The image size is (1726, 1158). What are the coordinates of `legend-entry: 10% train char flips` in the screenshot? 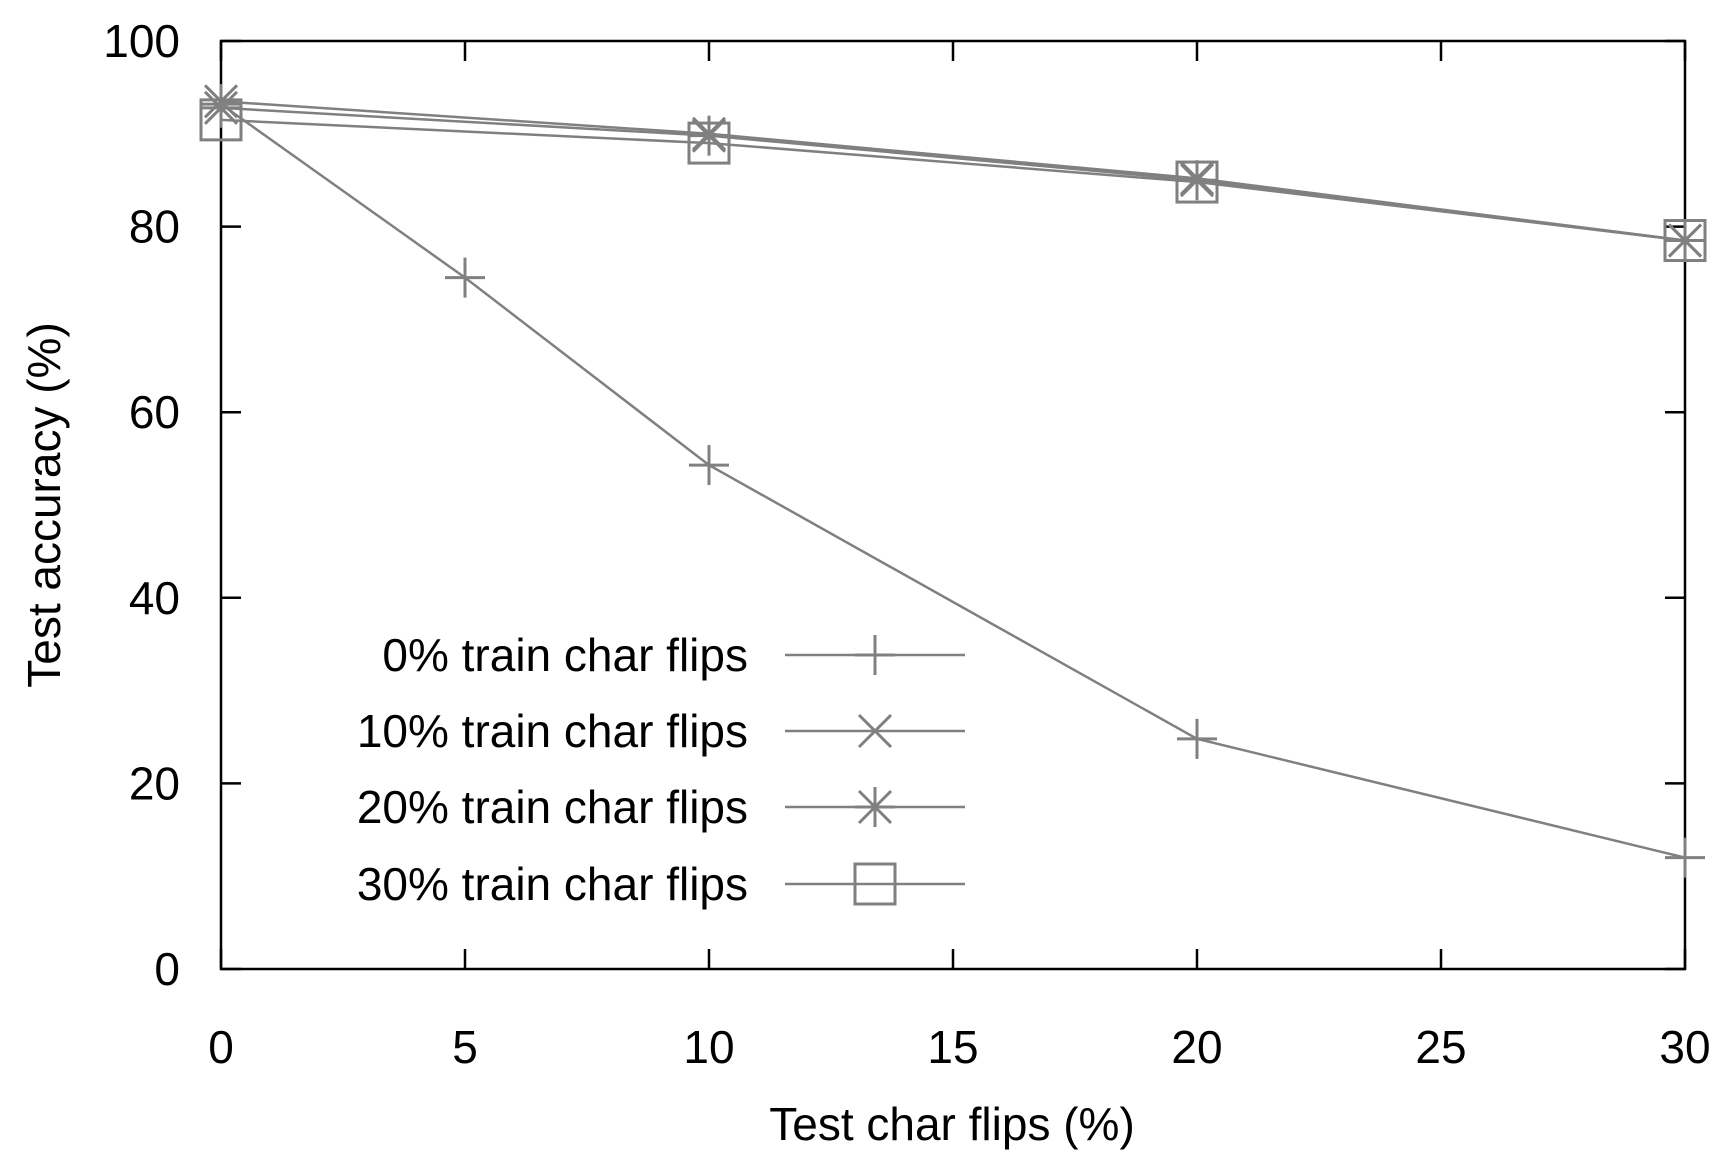 It's located at (661, 731).